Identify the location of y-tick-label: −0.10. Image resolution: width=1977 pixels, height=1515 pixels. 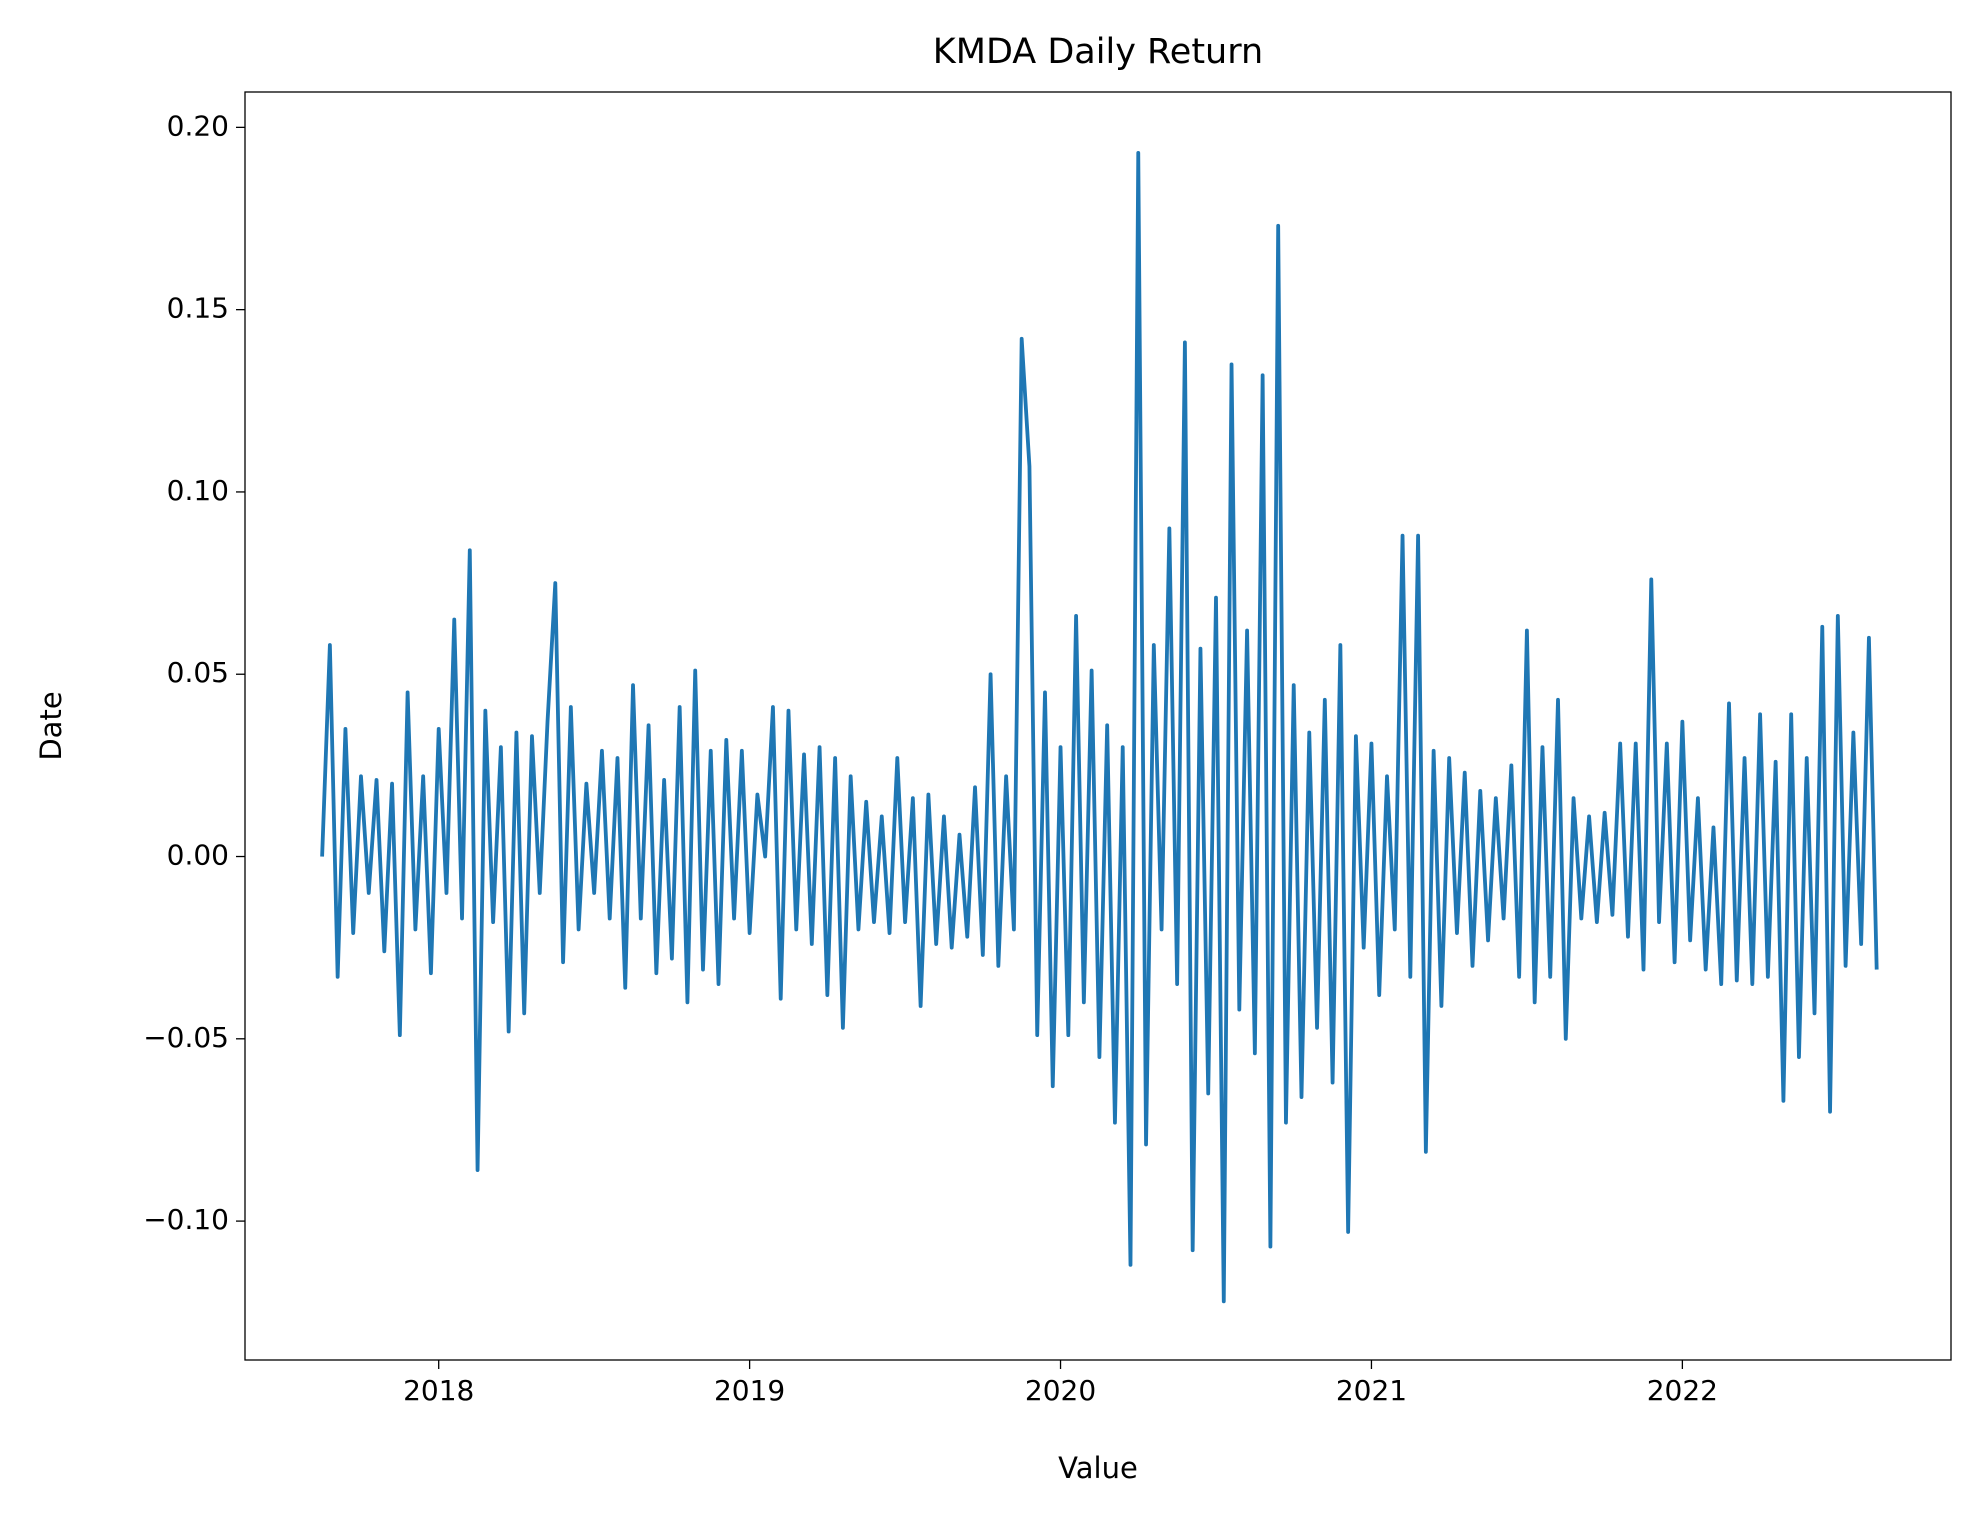
(186, 1219).